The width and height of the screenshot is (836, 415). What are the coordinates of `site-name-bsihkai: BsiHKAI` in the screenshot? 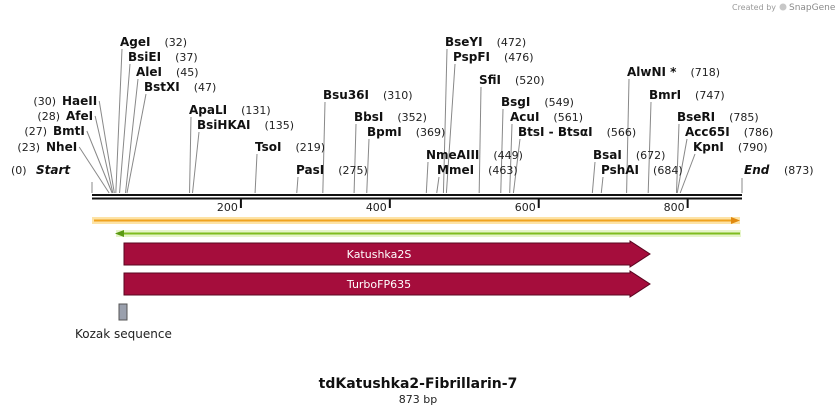 It's located at (224, 125).